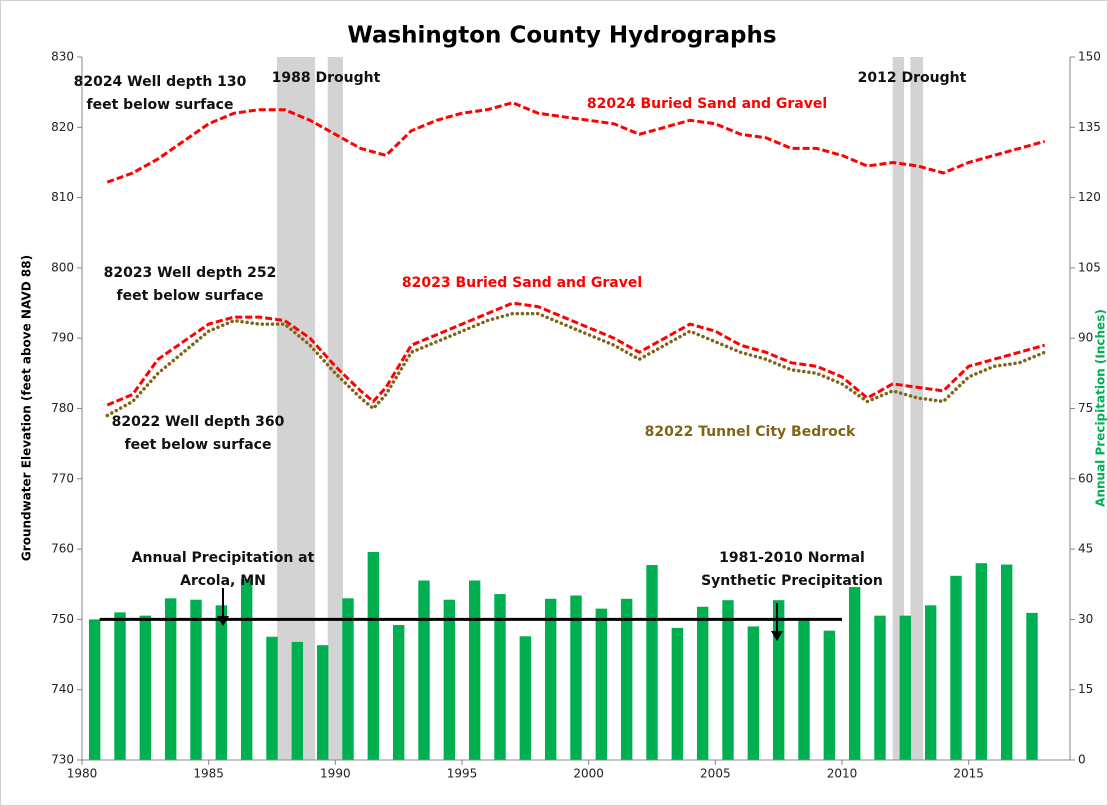  I want to click on annotation: 1988 Drought, so click(326, 78).